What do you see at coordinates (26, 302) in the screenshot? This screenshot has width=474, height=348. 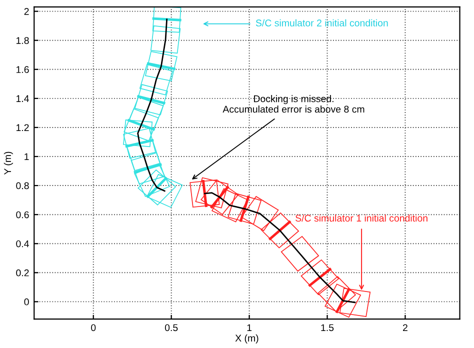 I see `y-tick-label: 0` at bounding box center [26, 302].